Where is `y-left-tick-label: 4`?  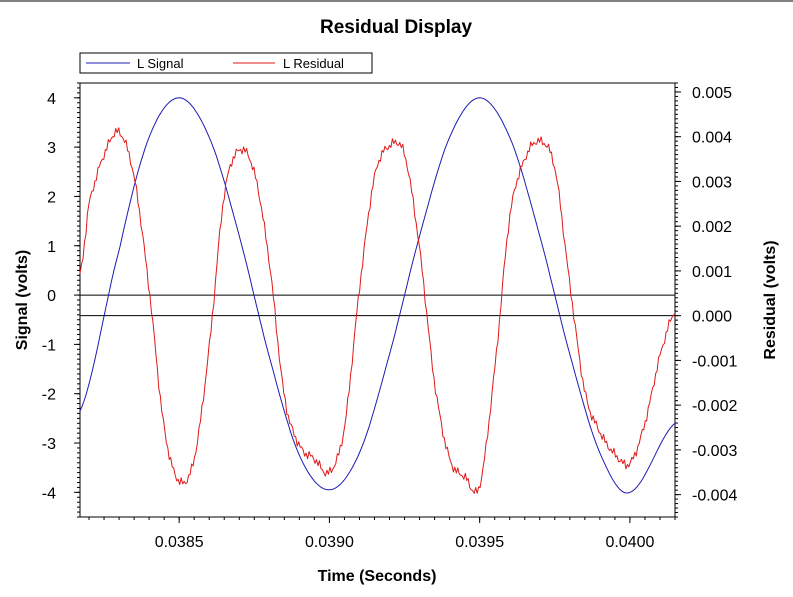
y-left-tick-label: 4 is located at coordinates (51, 99).